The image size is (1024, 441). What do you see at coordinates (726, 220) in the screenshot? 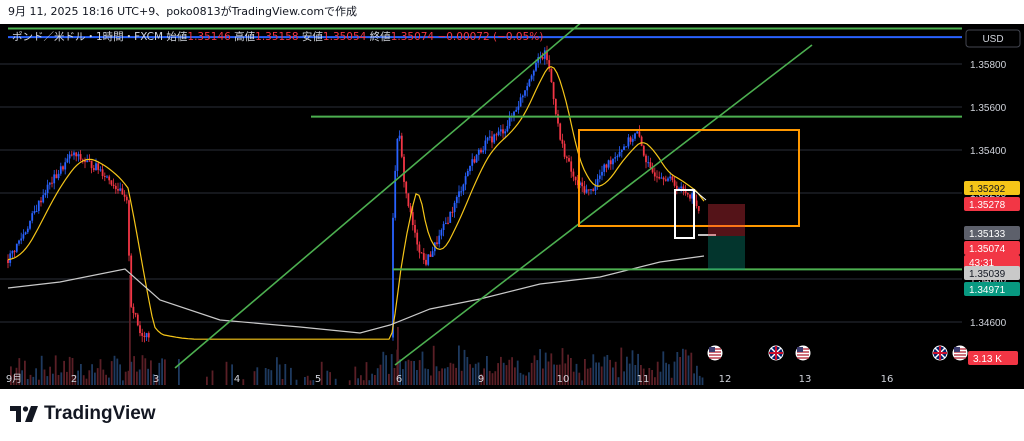
I see `stop-loss-zone` at bounding box center [726, 220].